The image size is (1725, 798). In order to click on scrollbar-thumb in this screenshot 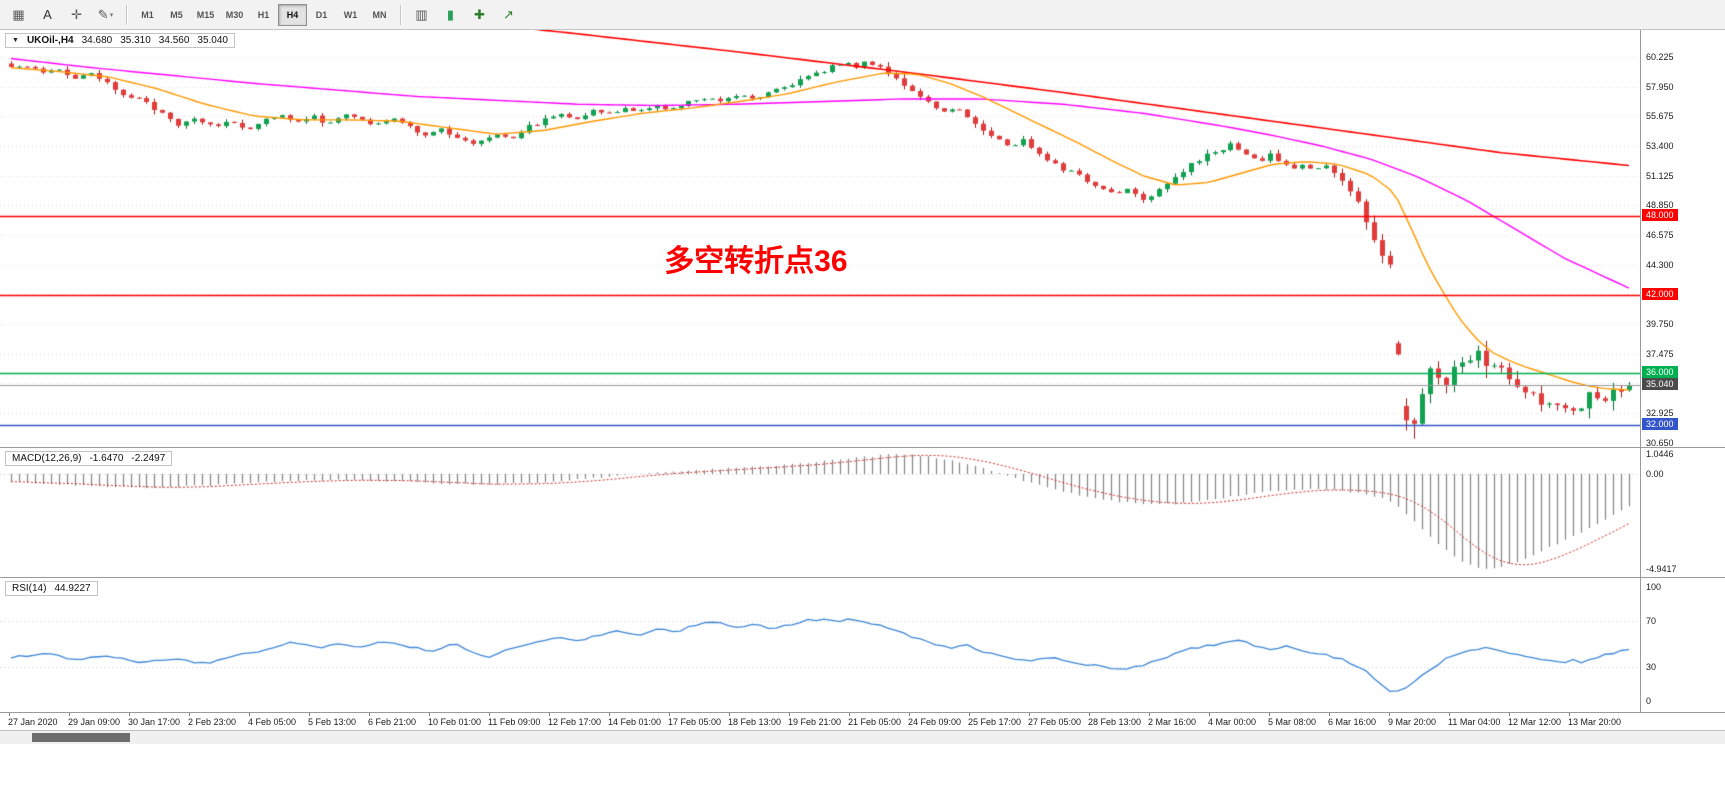, I will do `click(81, 737)`.